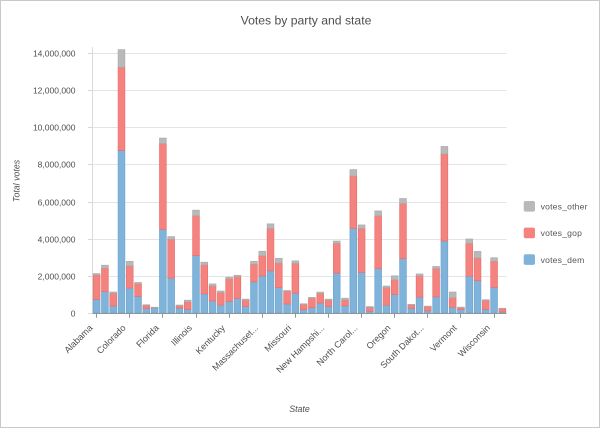  Describe the element at coordinates (54, 128) in the screenshot. I see `svg-text: 10,000,000` at that location.